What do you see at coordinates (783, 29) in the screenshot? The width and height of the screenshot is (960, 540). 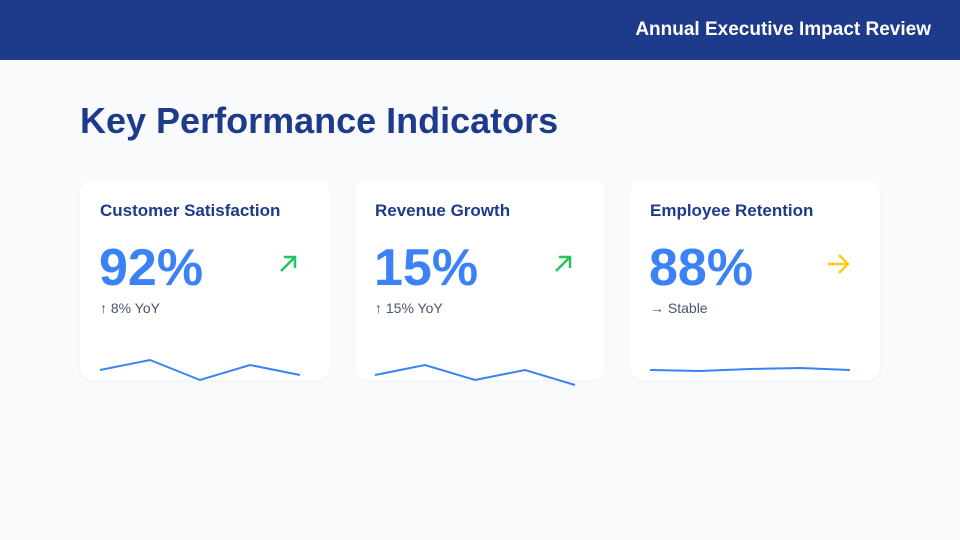 I see `header-title: Annual Executive Impact Review` at bounding box center [783, 29].